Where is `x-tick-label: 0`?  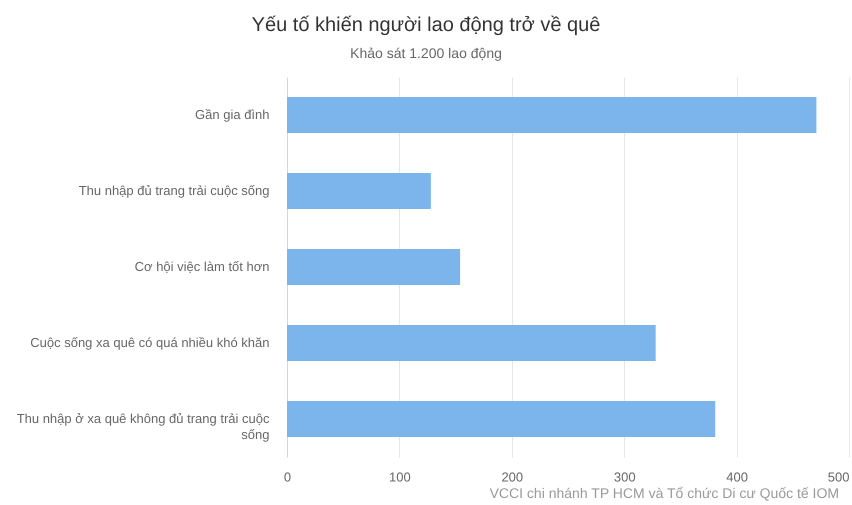
x-tick-label: 0 is located at coordinates (288, 477).